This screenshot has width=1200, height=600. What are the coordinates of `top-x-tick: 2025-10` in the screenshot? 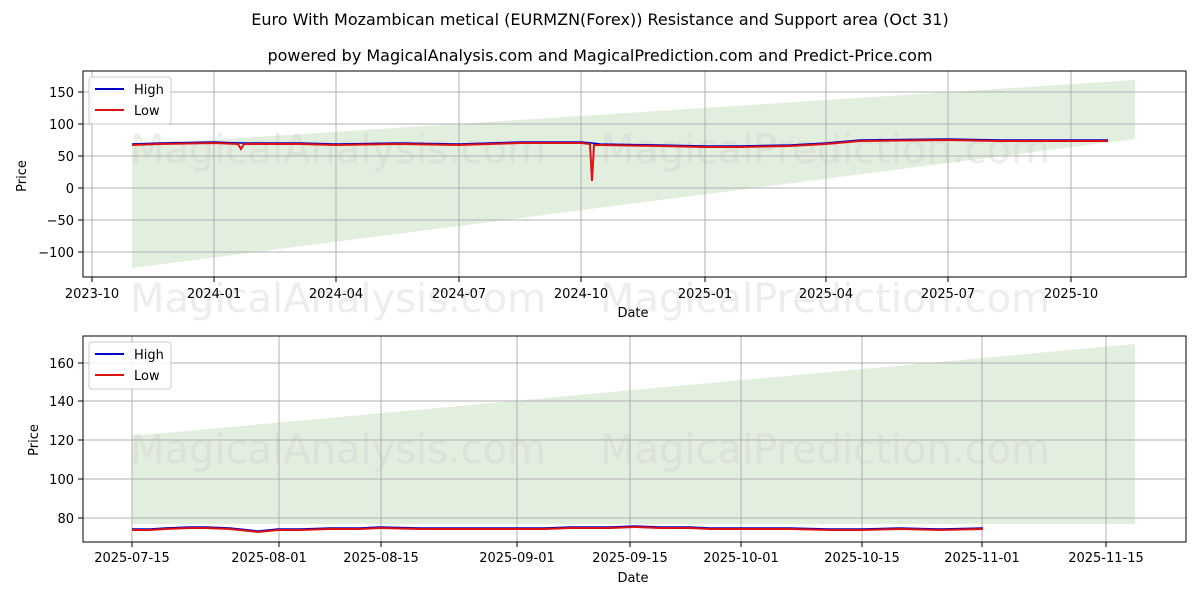 It's located at (1071, 294).